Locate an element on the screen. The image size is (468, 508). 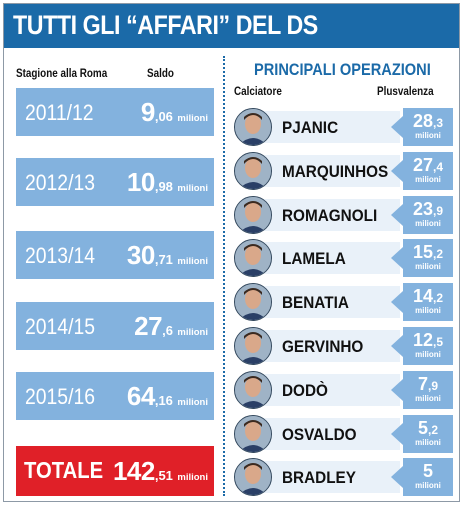
saldo-value: 10,98 milioni is located at coordinates (167, 182).